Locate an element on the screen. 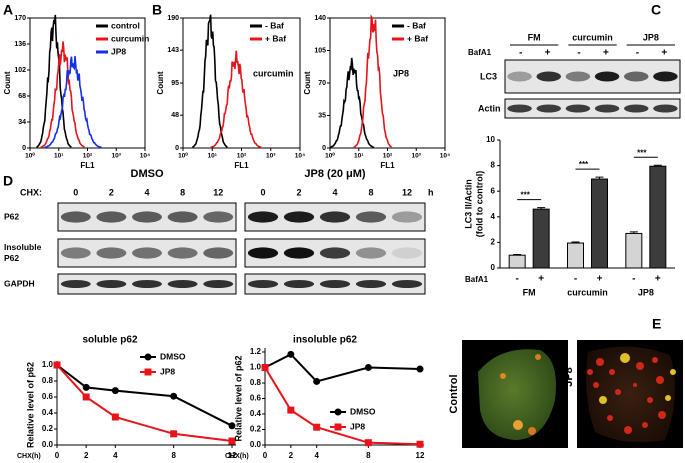 The height and width of the screenshot is (463, 685). sub-label: + is located at coordinates (541, 279).